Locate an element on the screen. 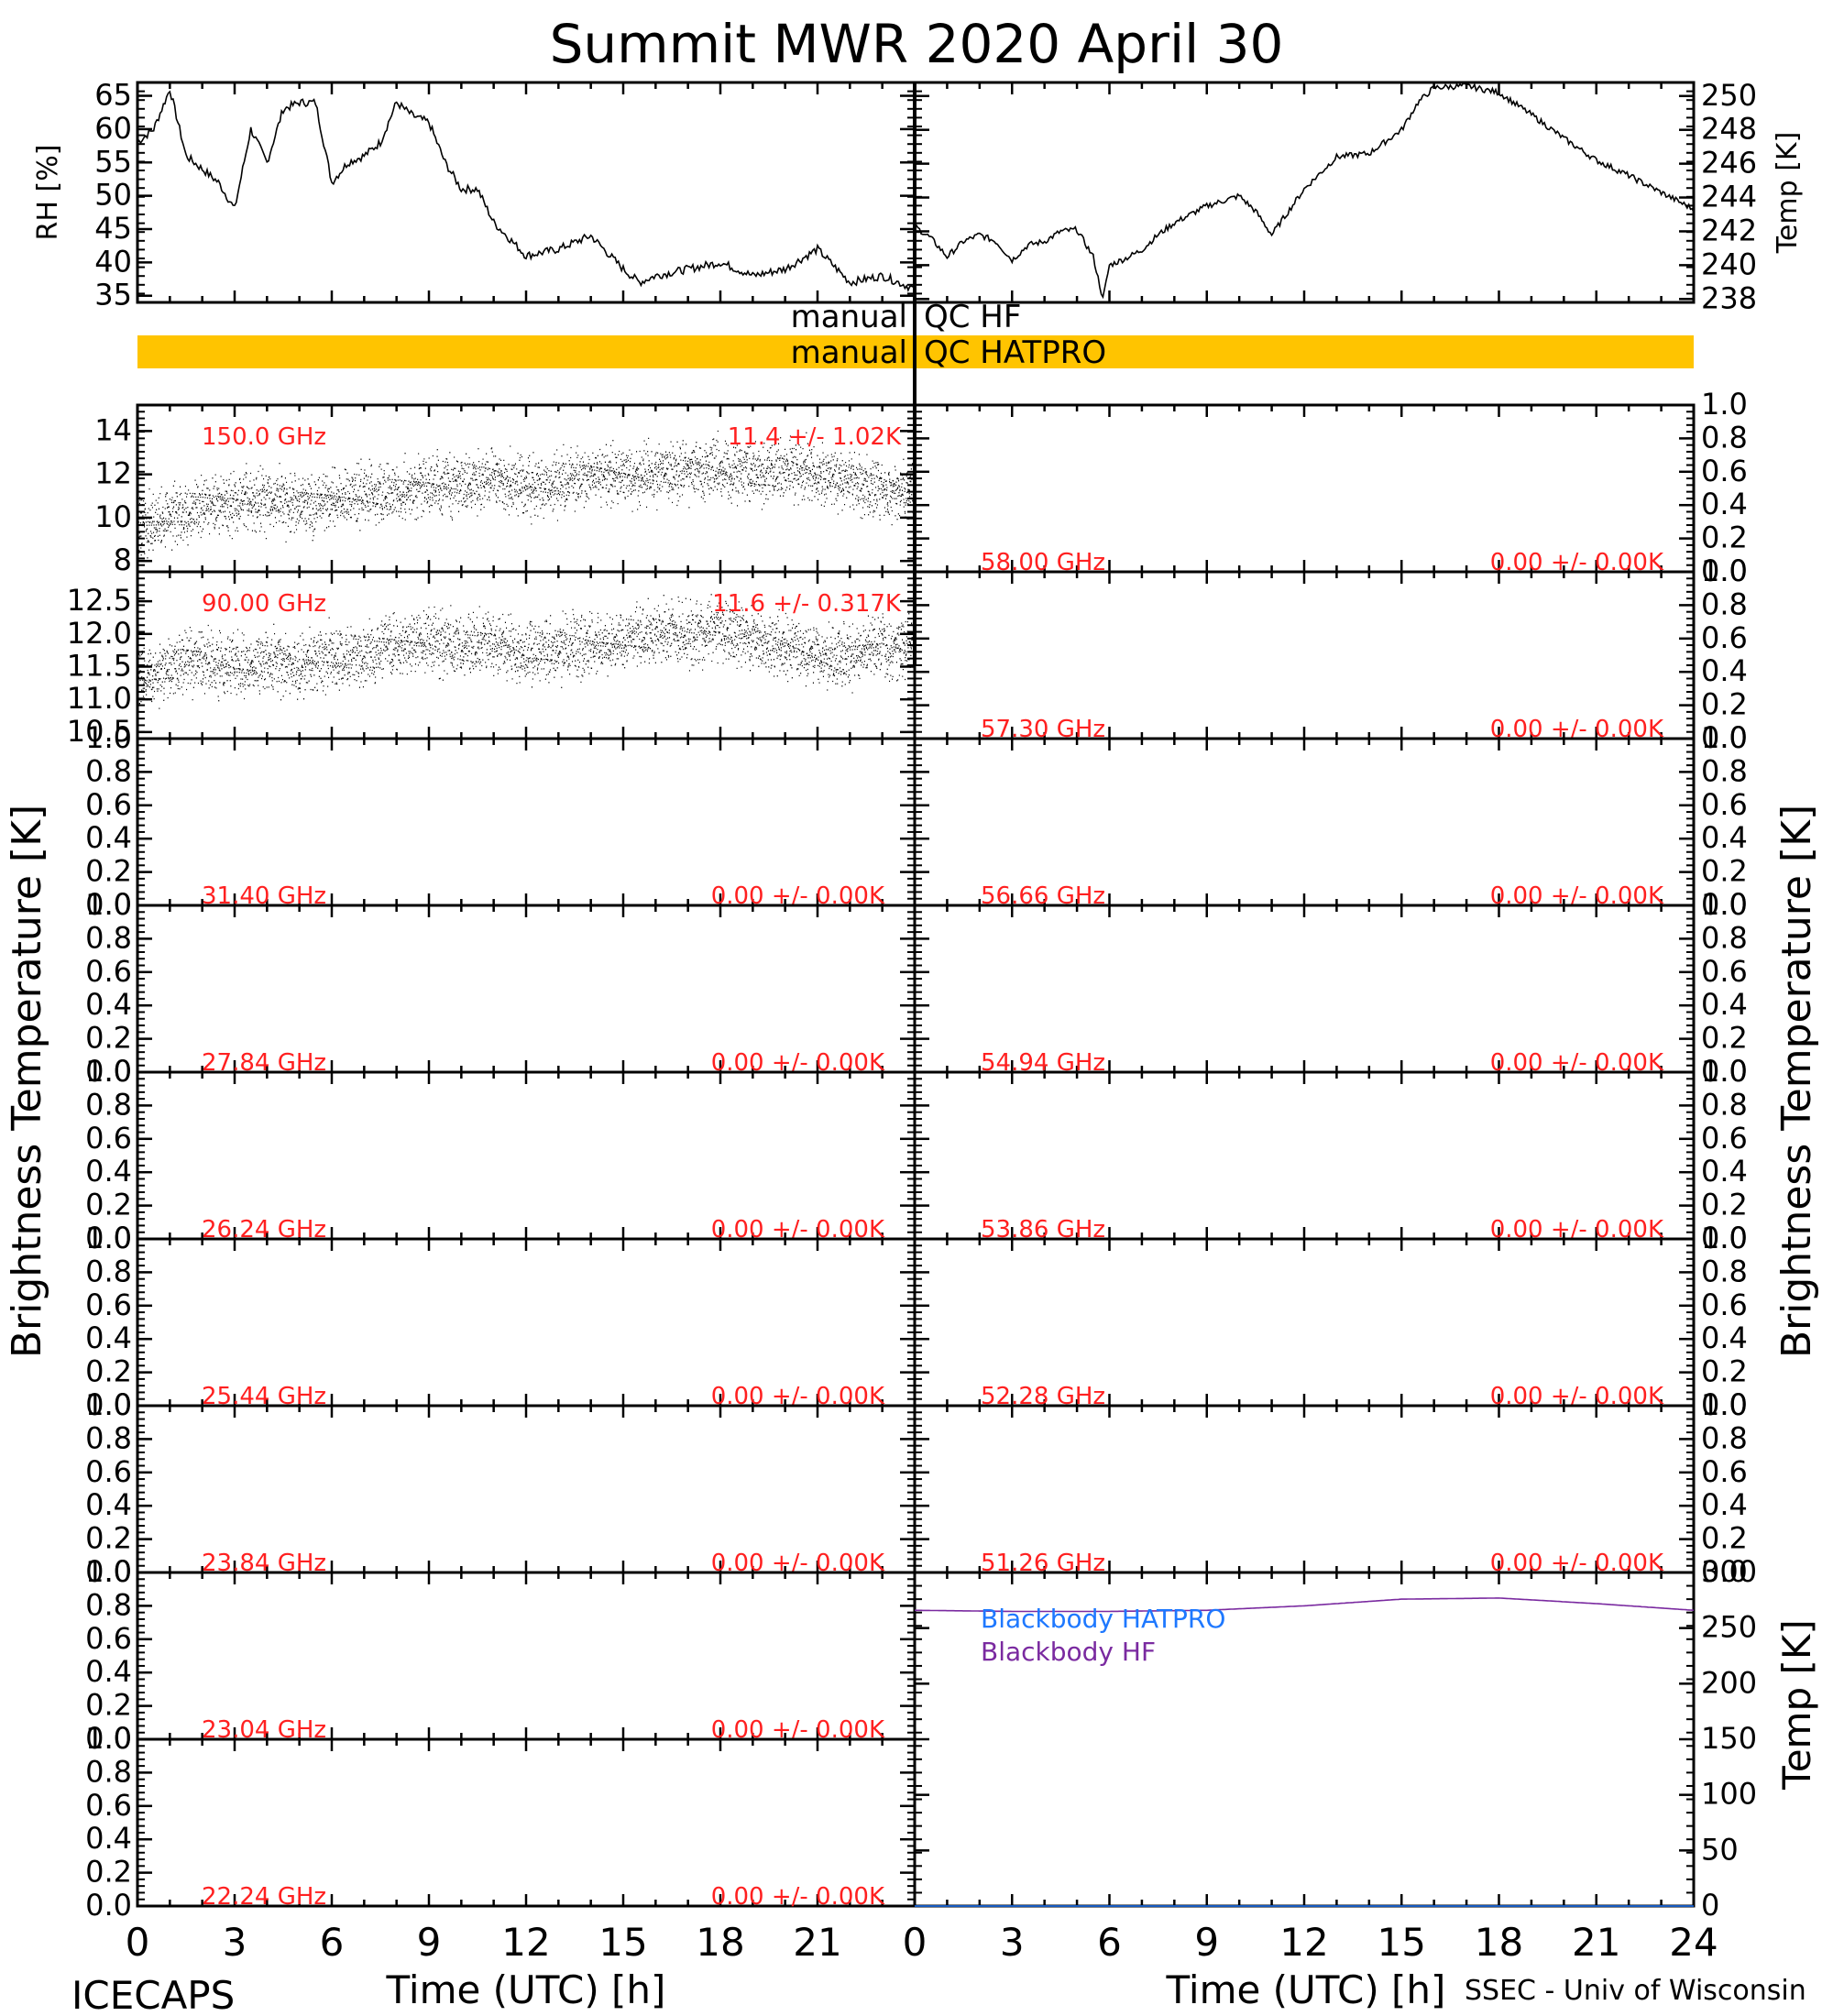  channel-freq-label: 90.00 GHz is located at coordinates (264, 604).